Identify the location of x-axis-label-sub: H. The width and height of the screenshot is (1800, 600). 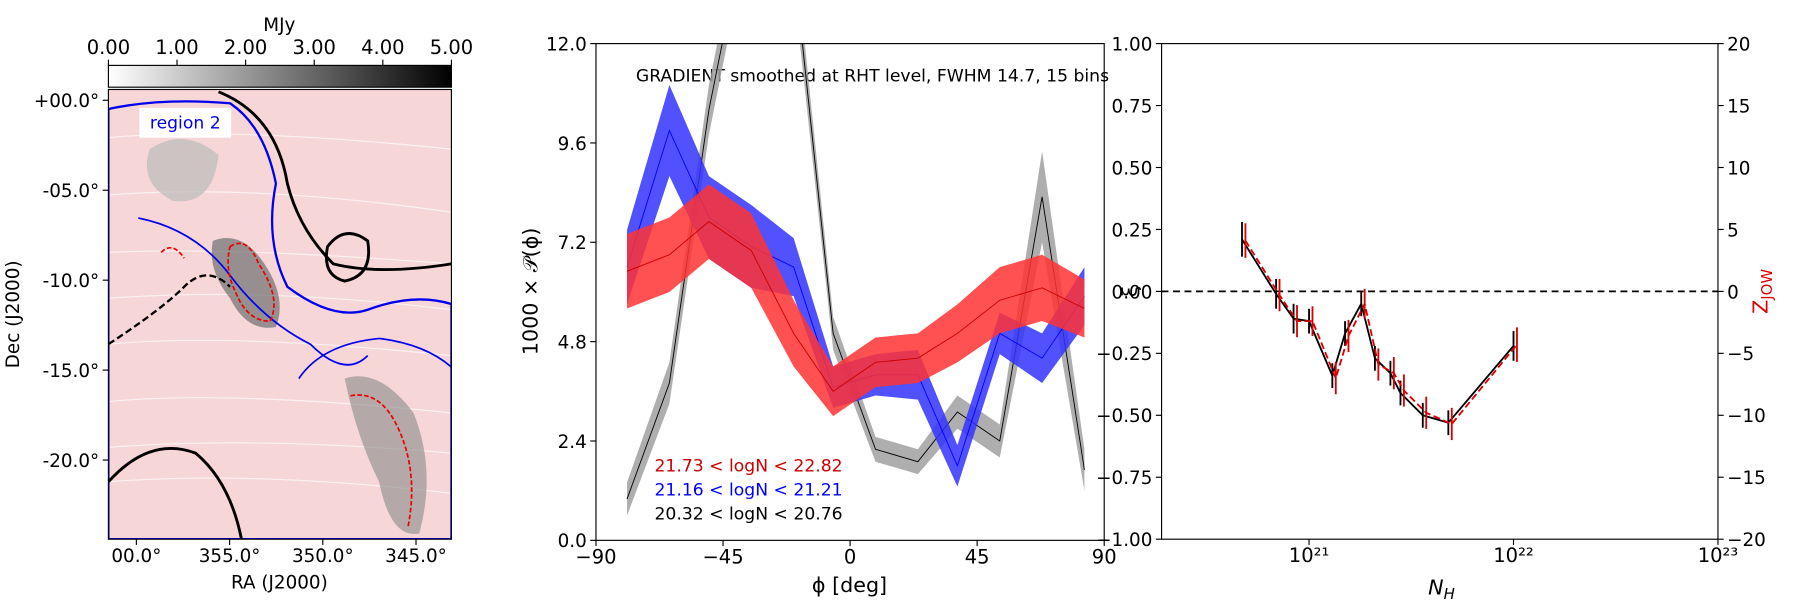
(1449, 592).